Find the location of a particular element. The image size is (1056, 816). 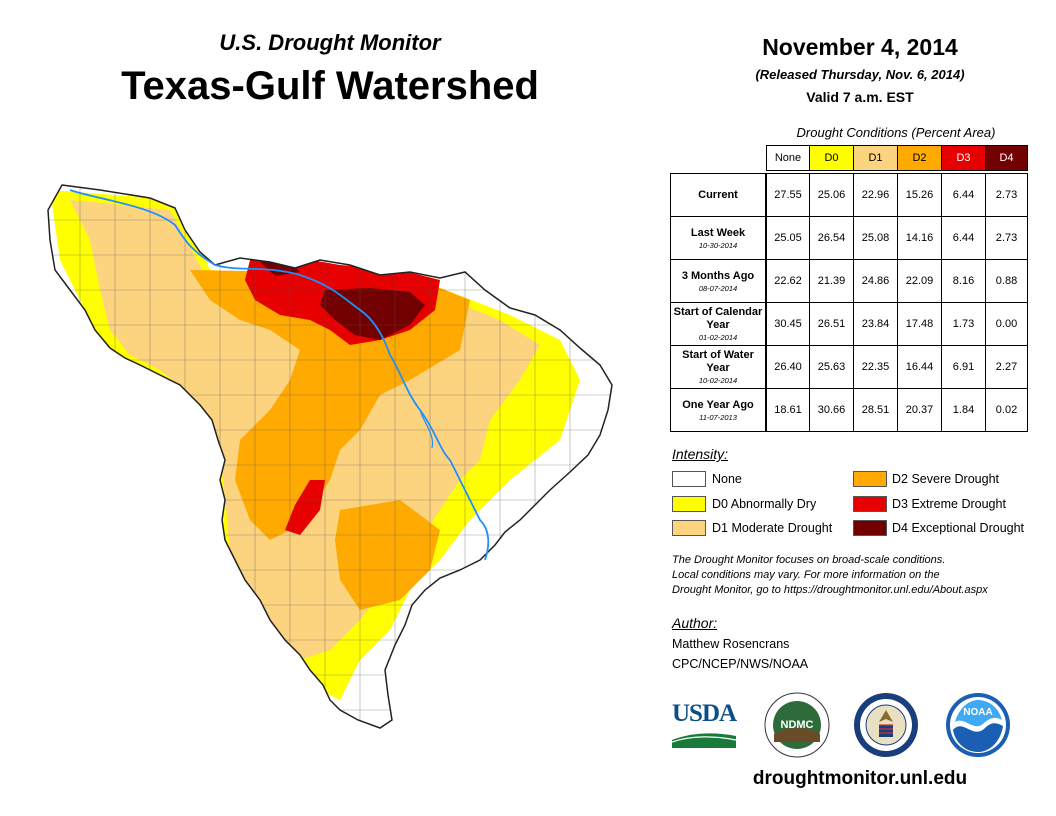

row-label-current: Current is located at coordinates (718, 195).